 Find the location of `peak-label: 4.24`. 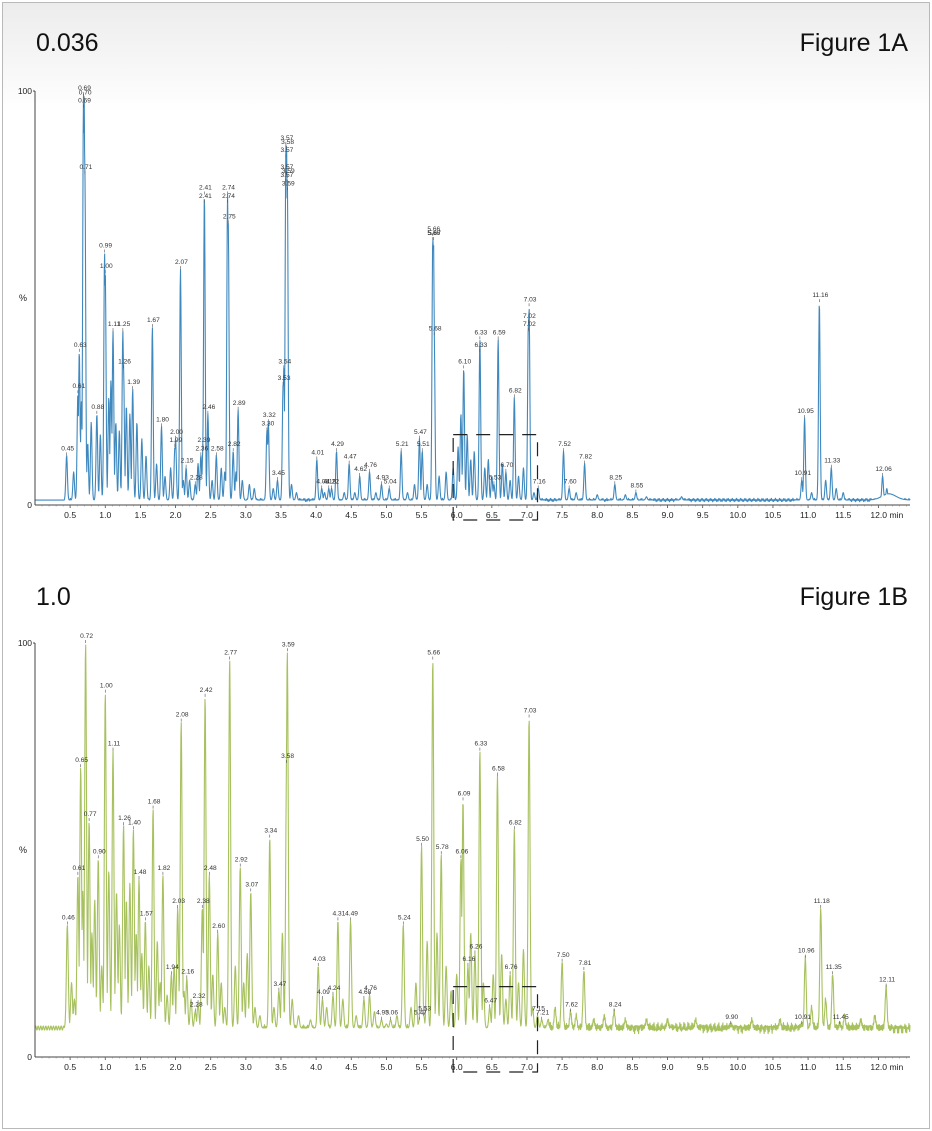

peak-label: 4.24 is located at coordinates (334, 988).